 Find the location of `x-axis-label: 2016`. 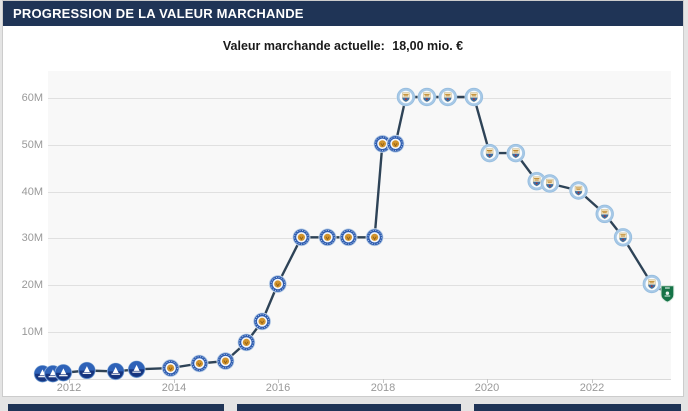

x-axis-label: 2016 is located at coordinates (278, 388).